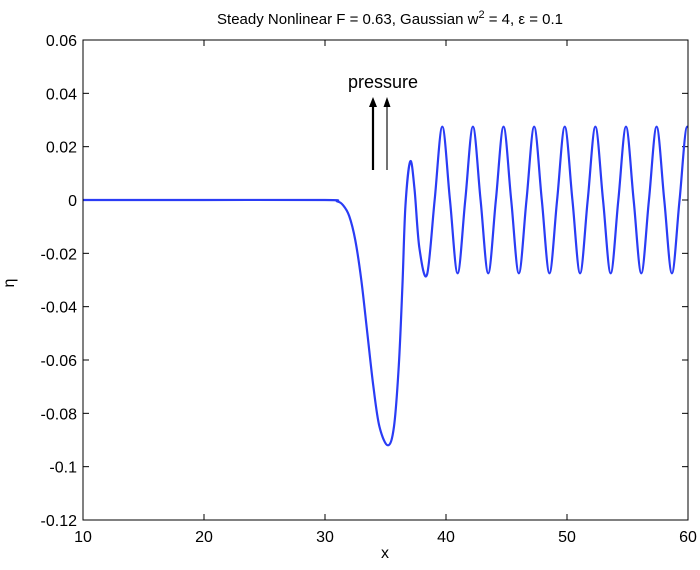 The width and height of the screenshot is (700, 570). What do you see at coordinates (59, 254) in the screenshot?
I see `y-tick-label: -0.02` at bounding box center [59, 254].